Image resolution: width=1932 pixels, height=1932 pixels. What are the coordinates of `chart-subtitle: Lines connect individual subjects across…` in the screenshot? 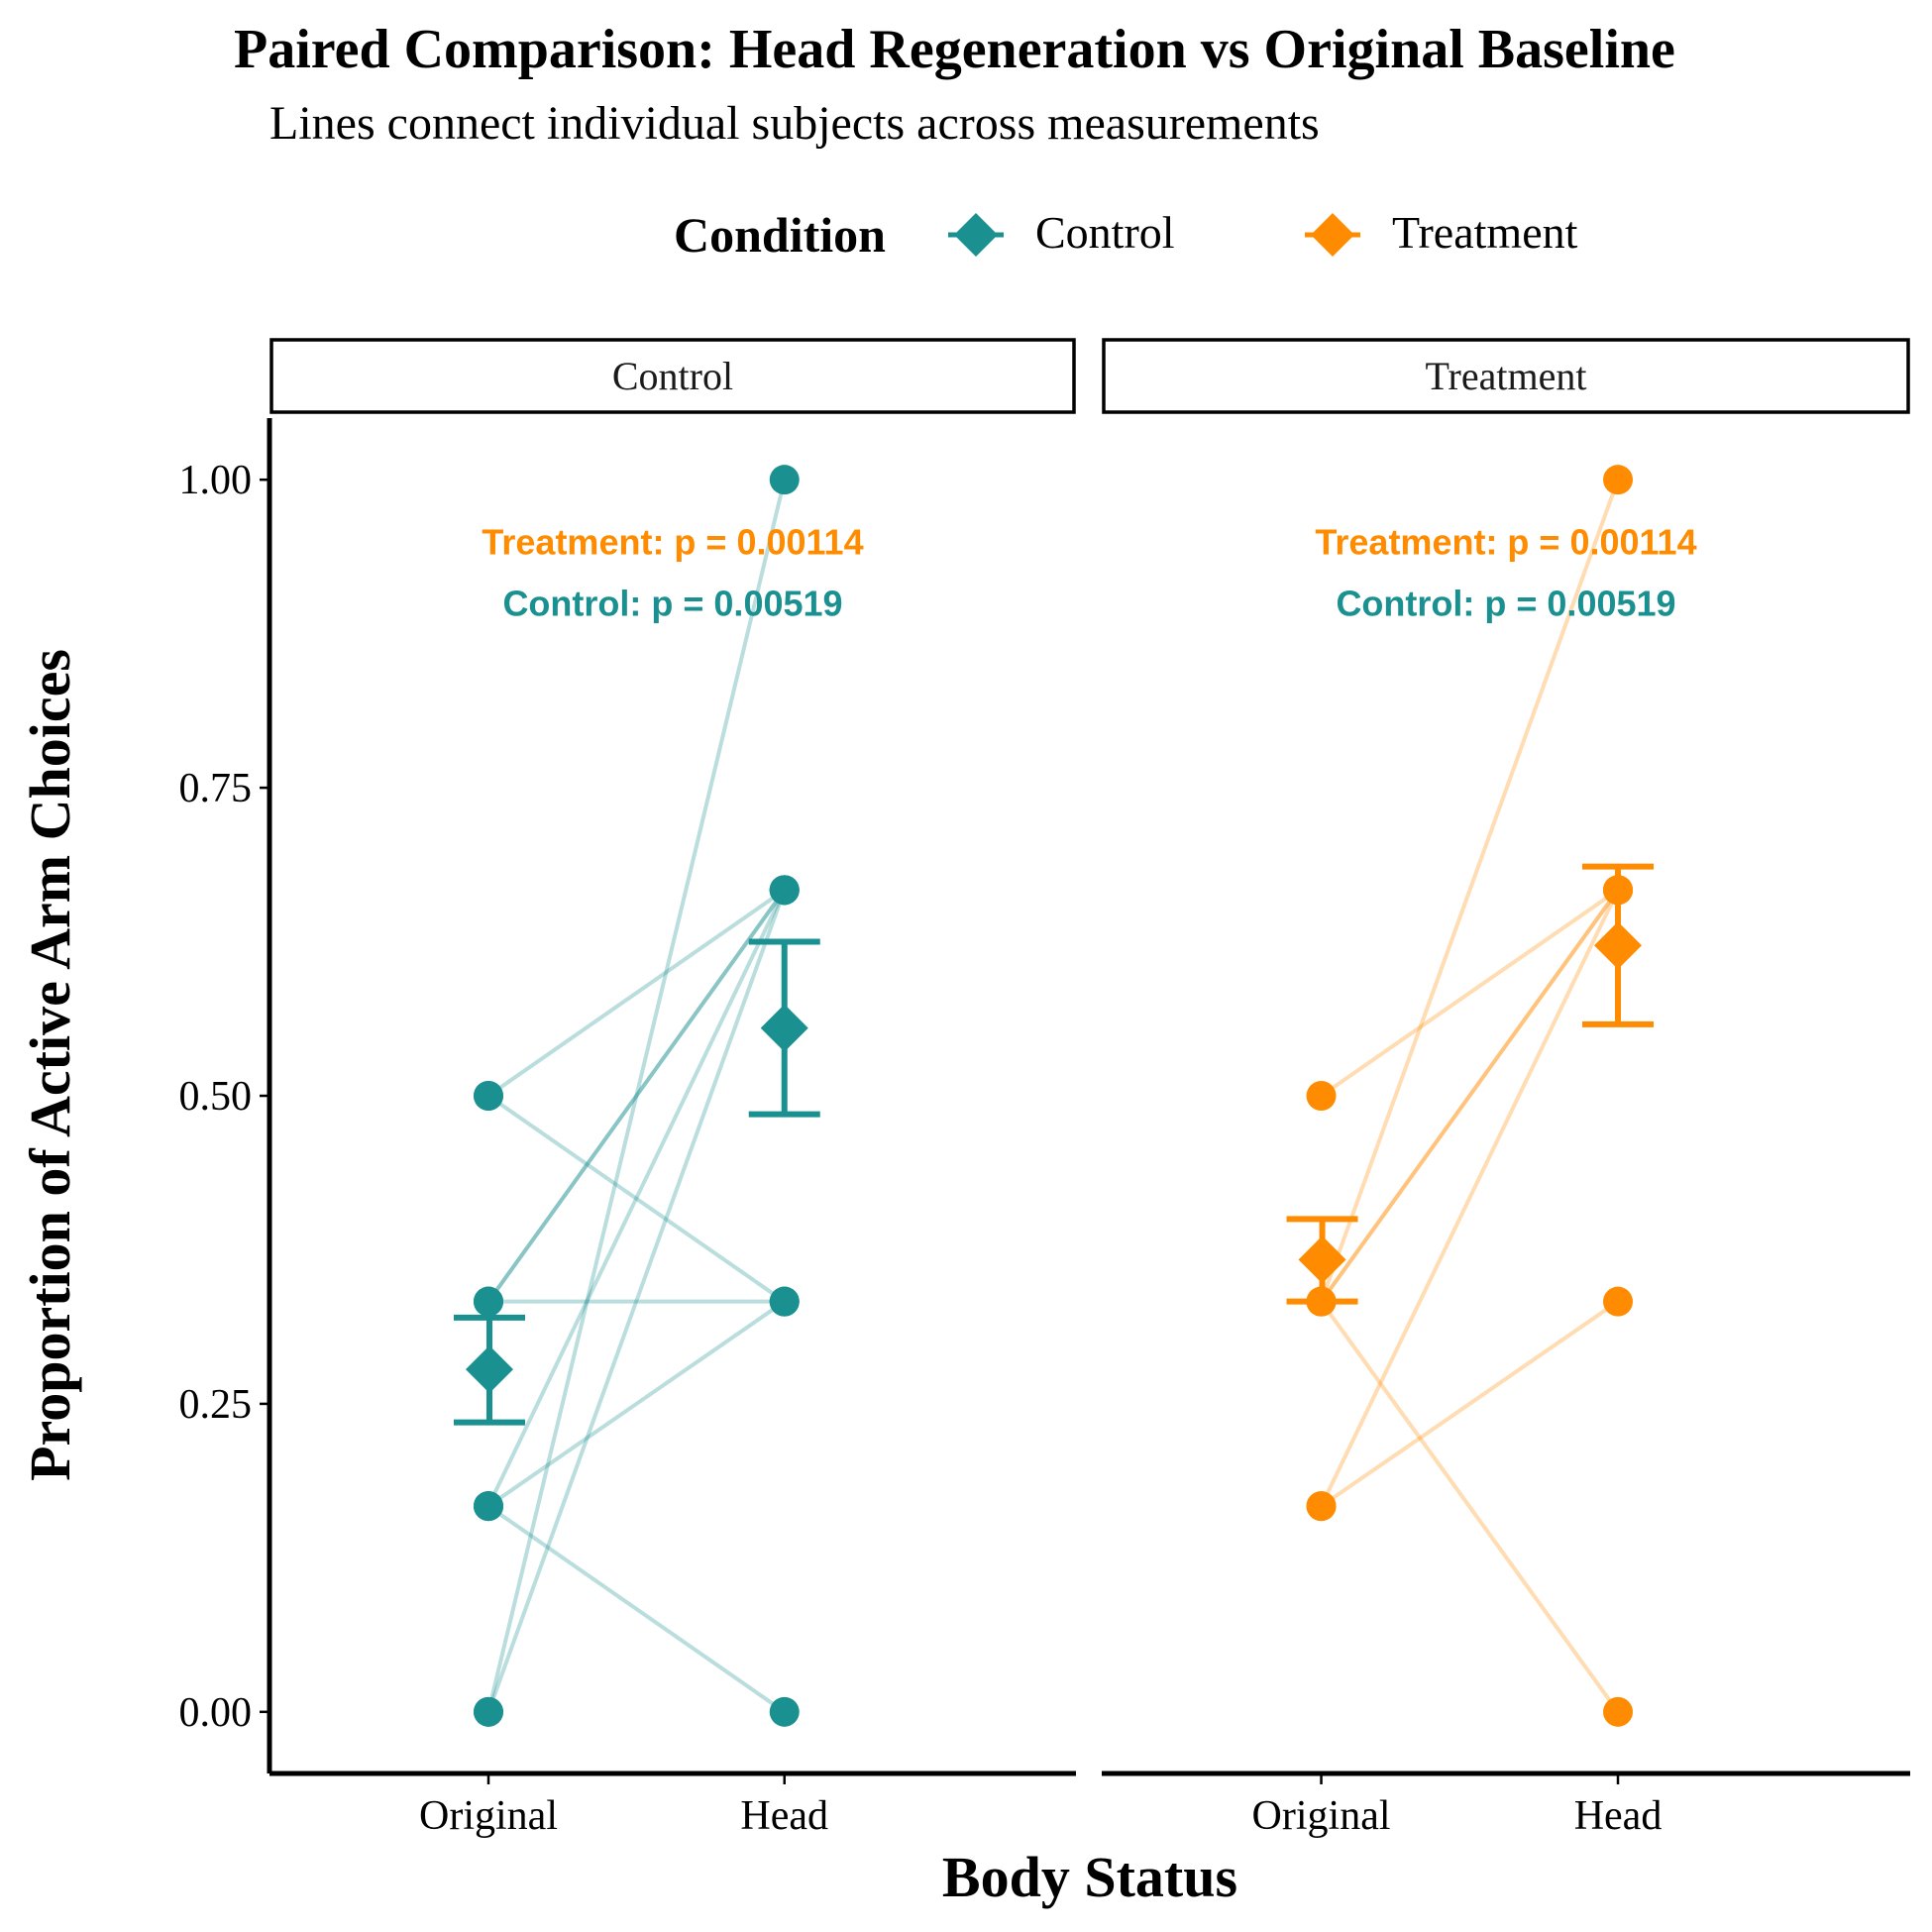 It's located at (794, 124).